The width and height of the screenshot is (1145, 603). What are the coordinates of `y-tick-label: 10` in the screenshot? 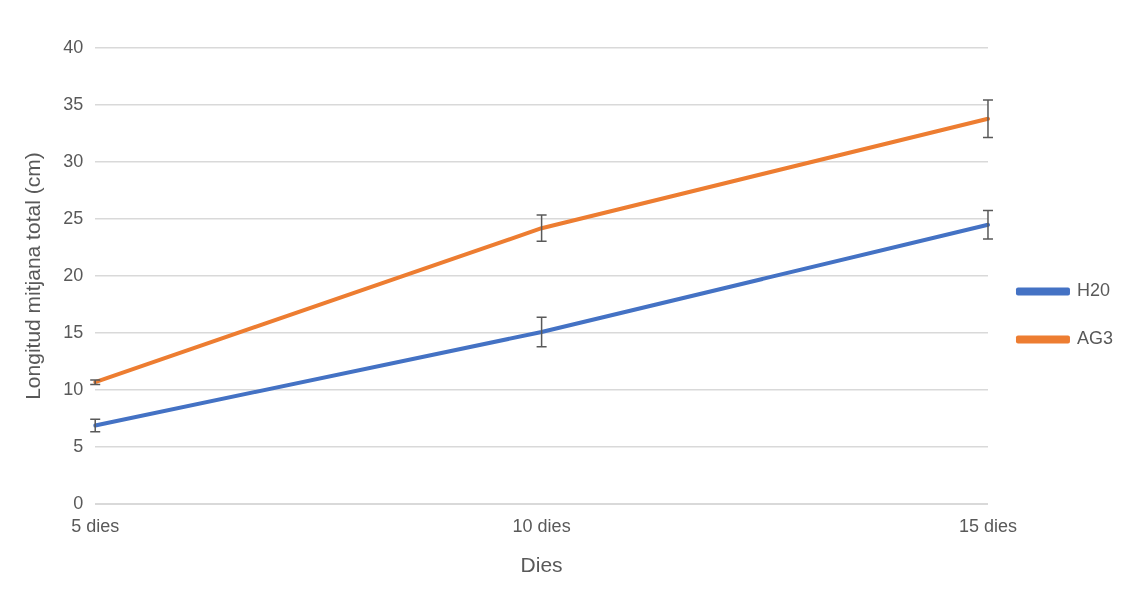 It's located at (73, 389).